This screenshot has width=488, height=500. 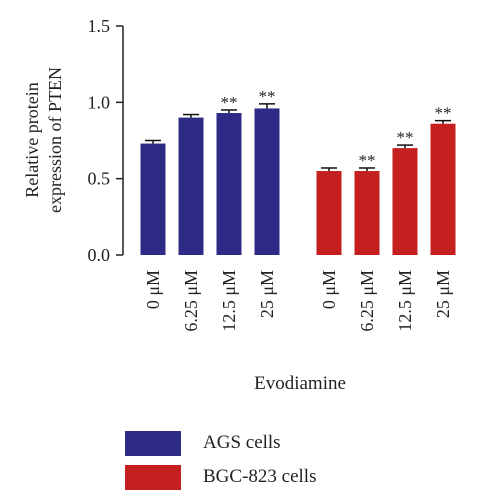 What do you see at coordinates (99, 255) in the screenshot?
I see `y-tick-label: 0.0` at bounding box center [99, 255].